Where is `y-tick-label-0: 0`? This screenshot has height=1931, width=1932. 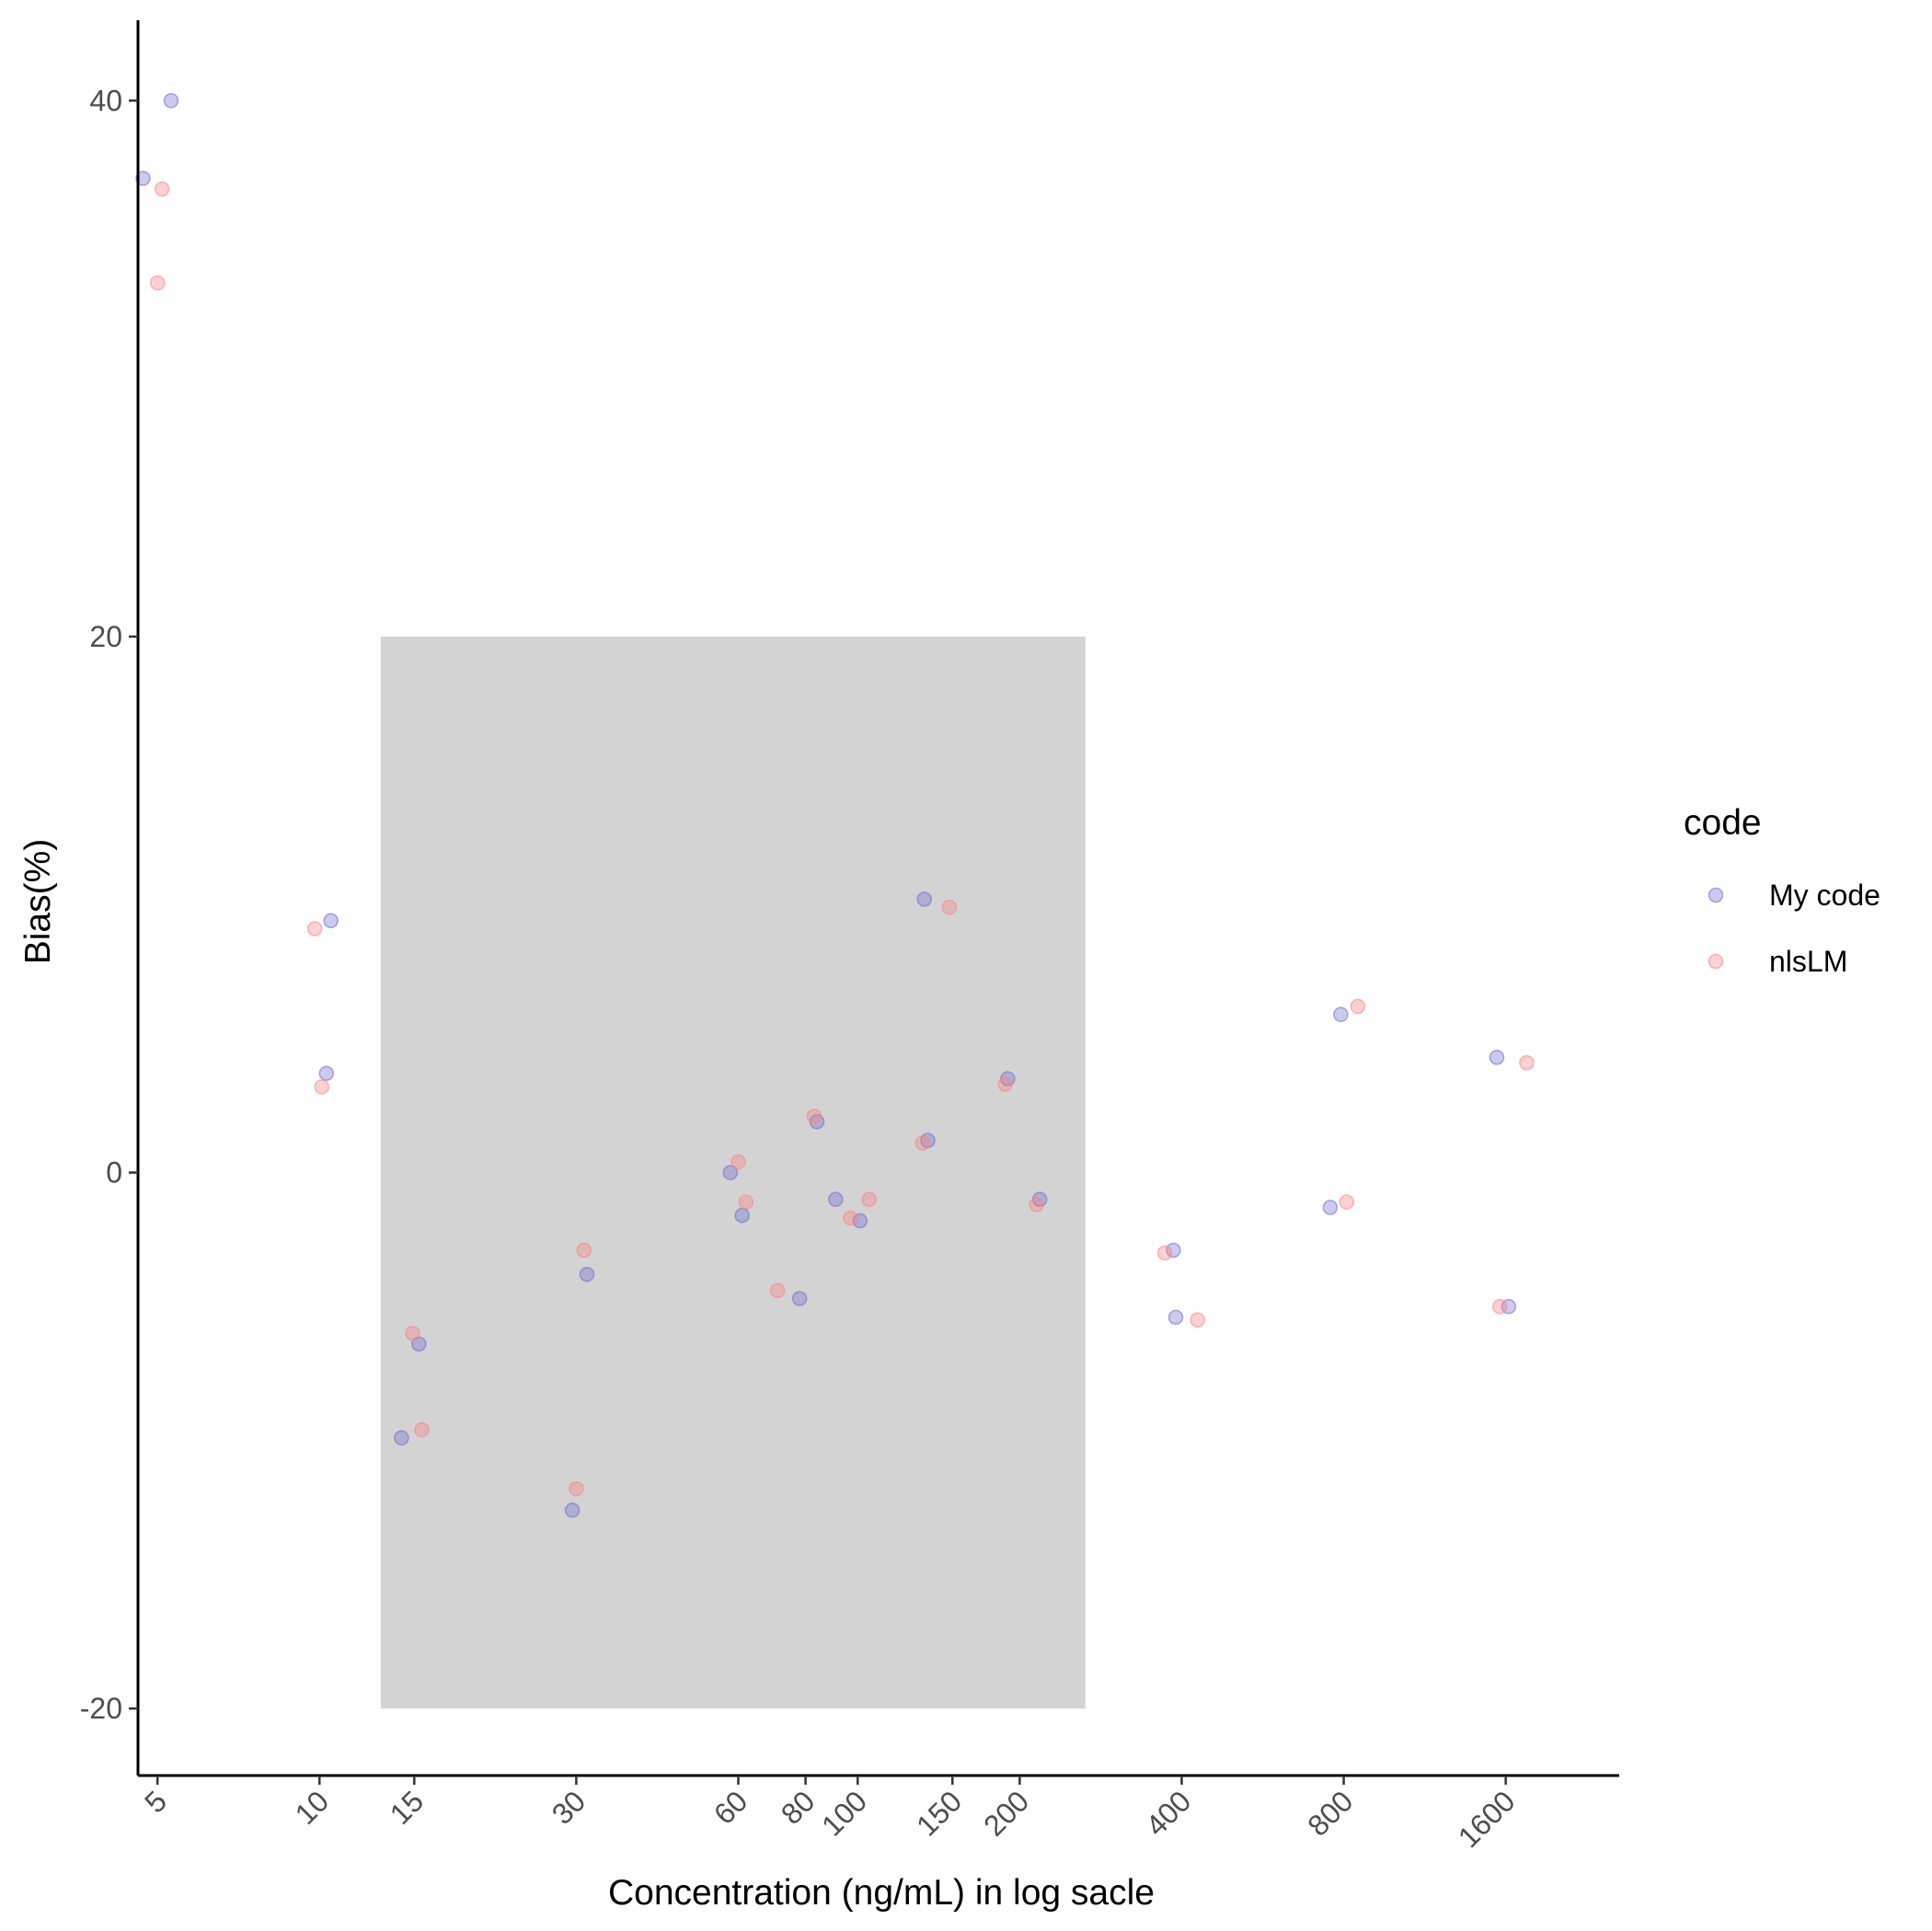
y-tick-label-0: 0 is located at coordinates (114, 1173).